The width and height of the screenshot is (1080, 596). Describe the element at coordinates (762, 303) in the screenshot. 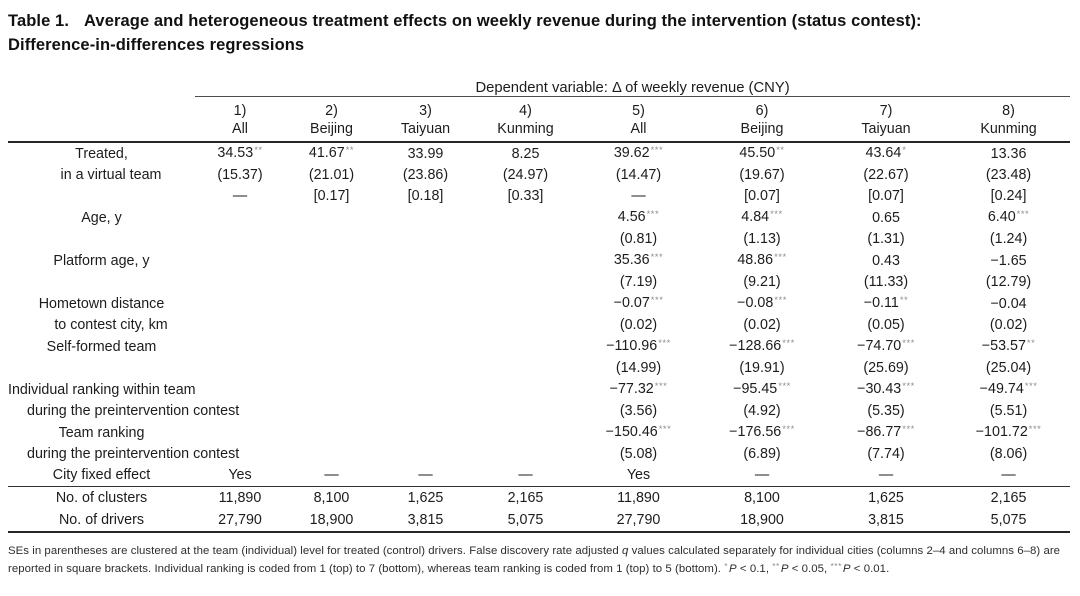

I see `cell: −0.08***` at that location.